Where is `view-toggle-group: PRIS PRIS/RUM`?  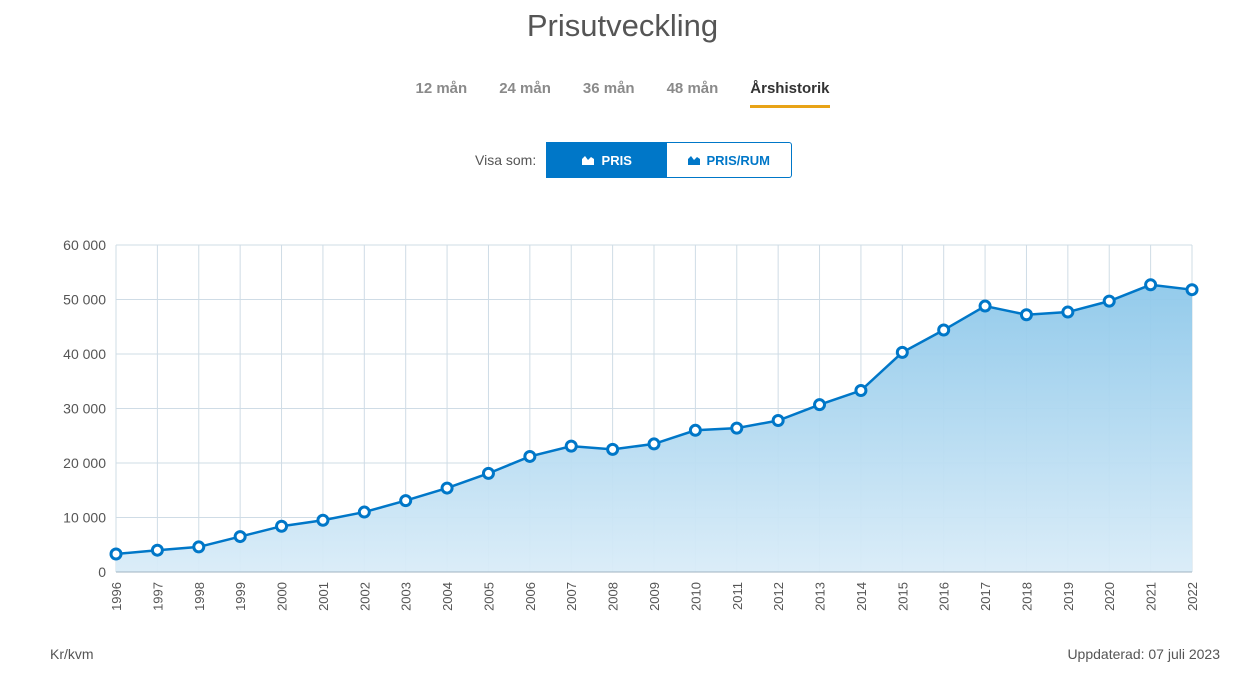
view-toggle-group: PRIS PRIS/RUM is located at coordinates (669, 160).